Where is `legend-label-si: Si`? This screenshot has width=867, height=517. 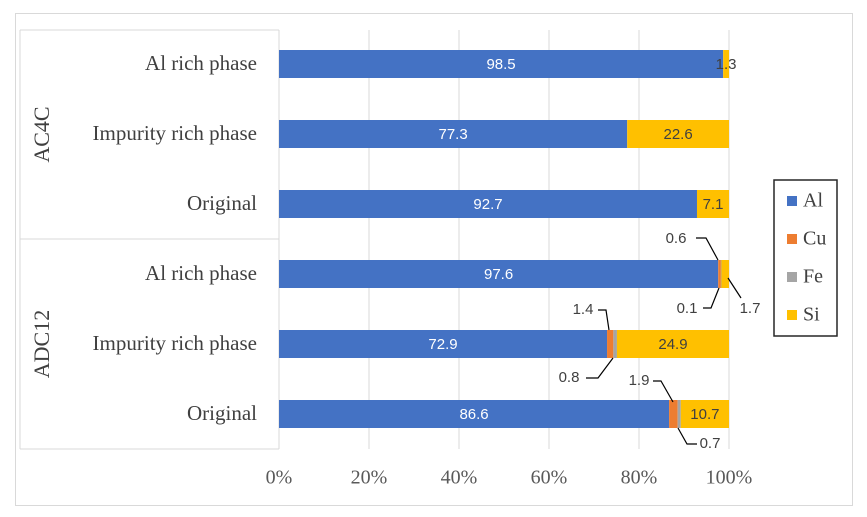
legend-label-si: Si is located at coordinates (811, 315).